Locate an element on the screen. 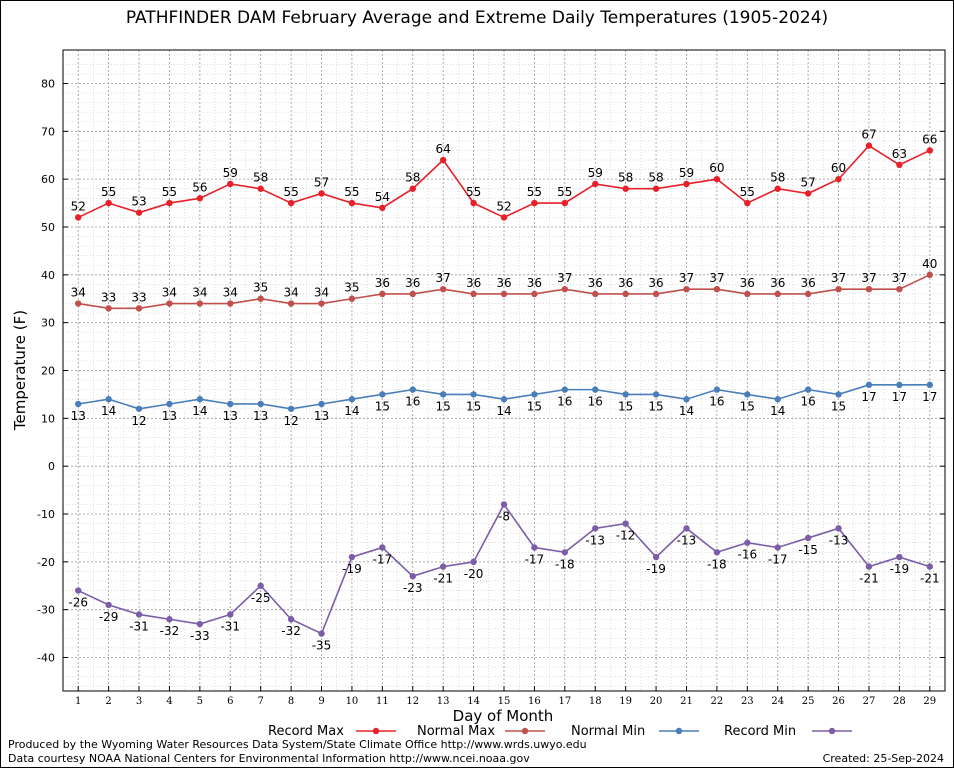 Image resolution: width=954 pixels, height=768 pixels. y-tick-label: 40 is located at coordinates (48, 275).